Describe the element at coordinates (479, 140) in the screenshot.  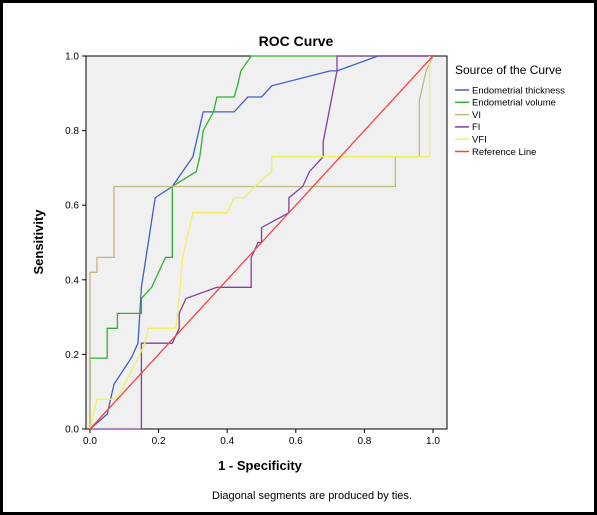
I see `legend-label-vfi: VFI` at that location.